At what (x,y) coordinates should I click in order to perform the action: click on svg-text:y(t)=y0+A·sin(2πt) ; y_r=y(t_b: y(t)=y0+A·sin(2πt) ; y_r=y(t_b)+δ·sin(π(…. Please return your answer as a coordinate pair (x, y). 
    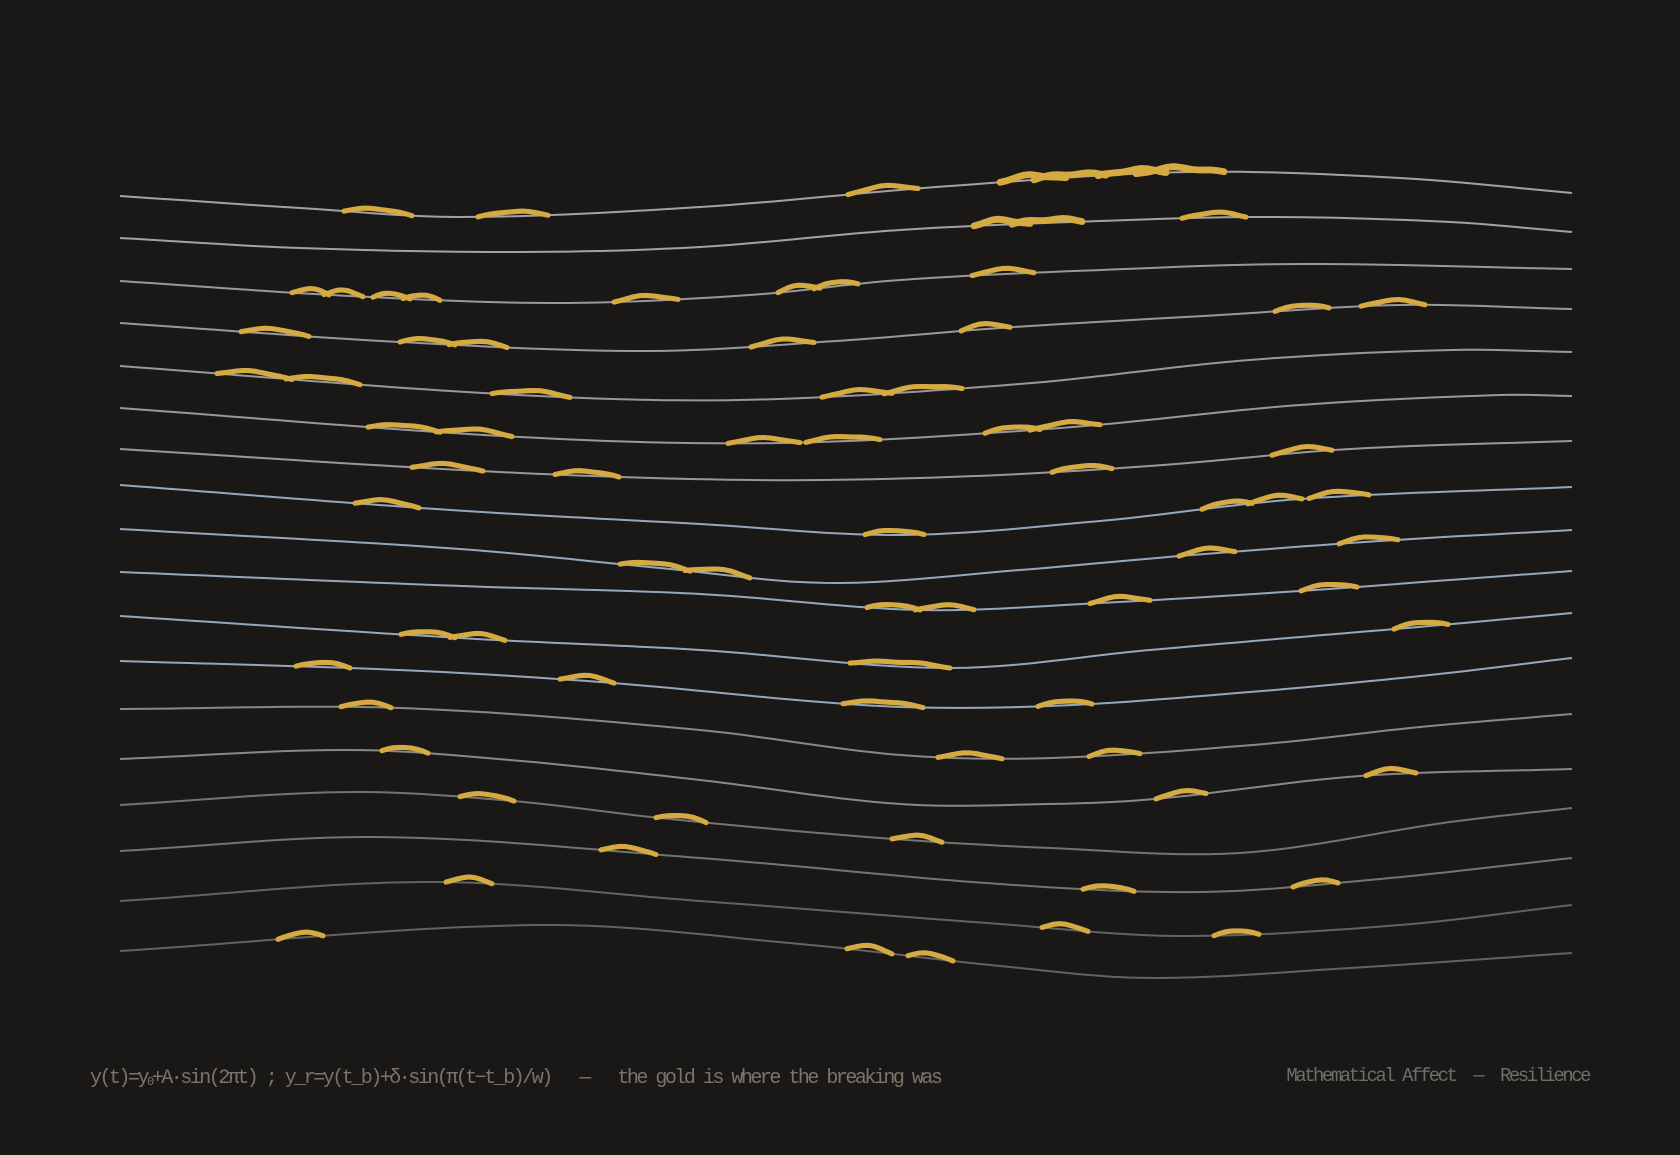
    Looking at the image, I should click on (516, 1078).